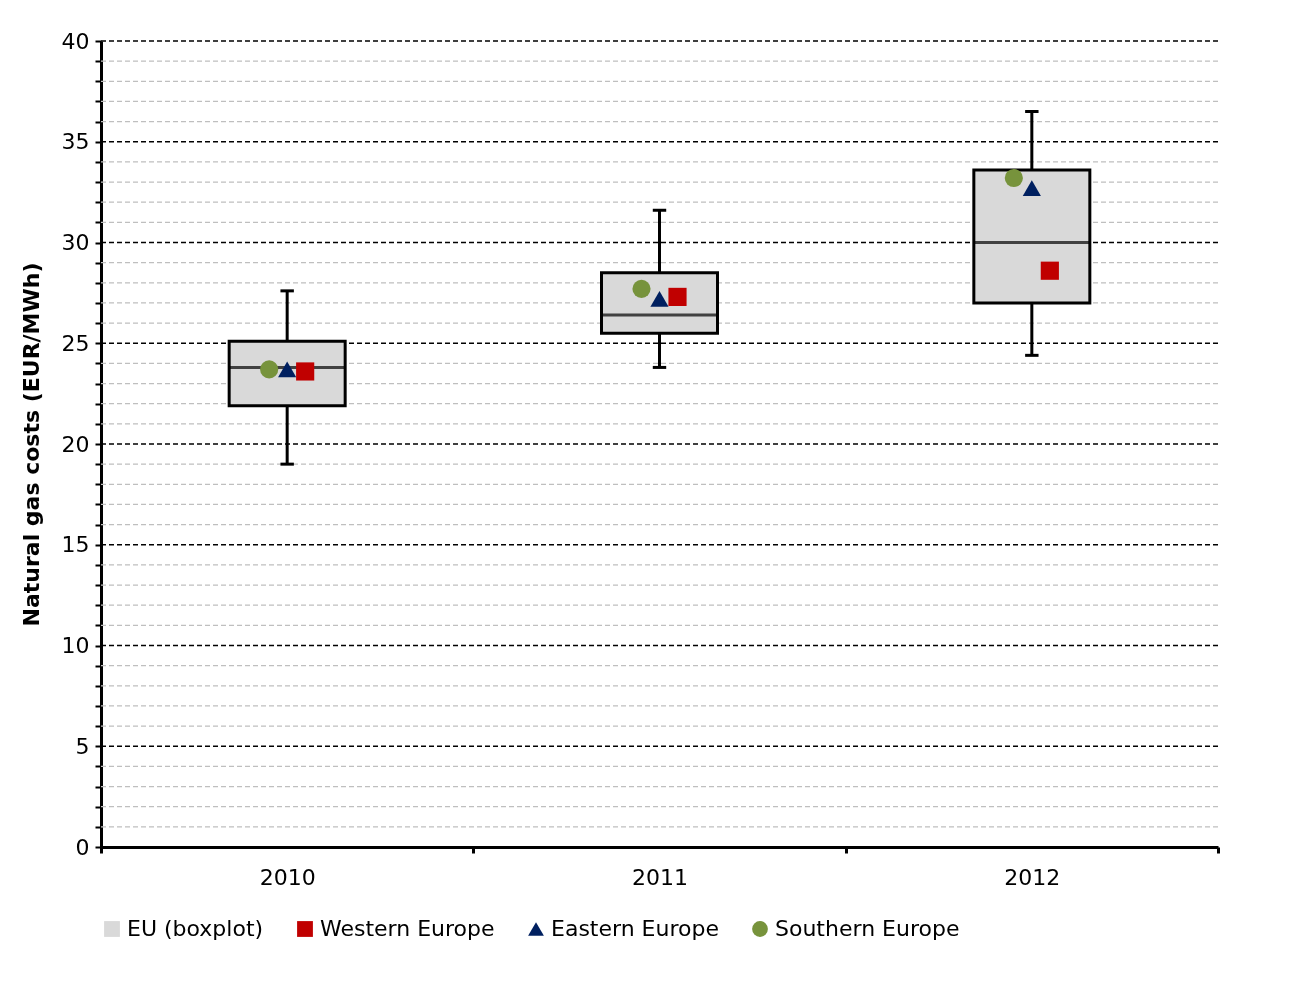 Image resolution: width=1297 pixels, height=985 pixels. Describe the element at coordinates (82, 746) in the screenshot. I see `y-tick-label: 5` at that location.